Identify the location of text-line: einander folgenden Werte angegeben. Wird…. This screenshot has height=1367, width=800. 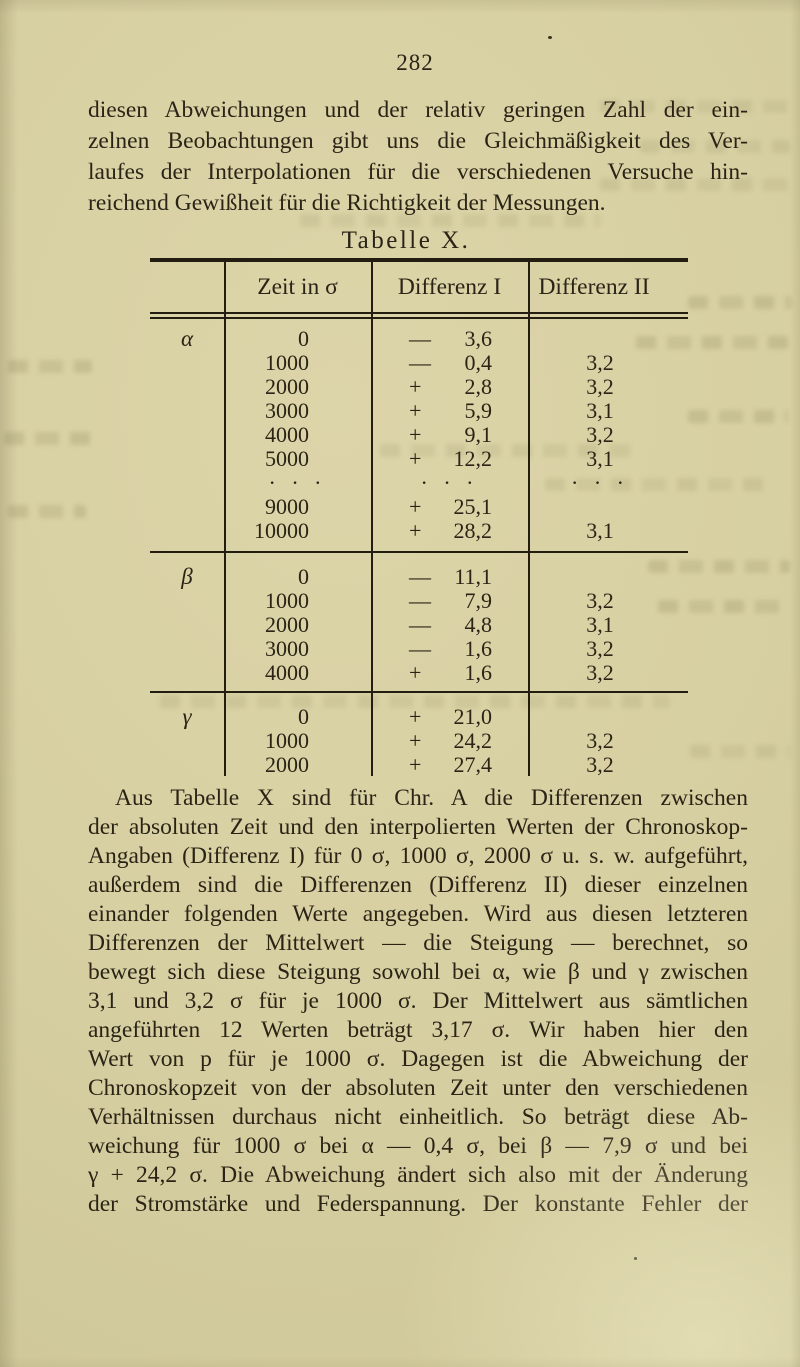
(418, 914).